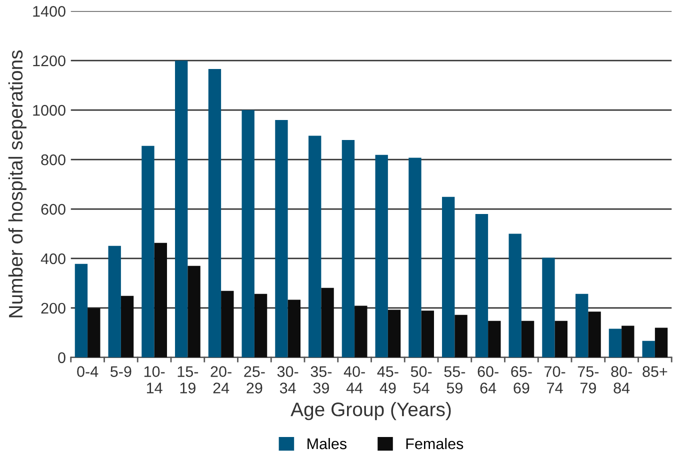  Describe the element at coordinates (49, 110) in the screenshot. I see `y-tick-label: 1000` at that location.